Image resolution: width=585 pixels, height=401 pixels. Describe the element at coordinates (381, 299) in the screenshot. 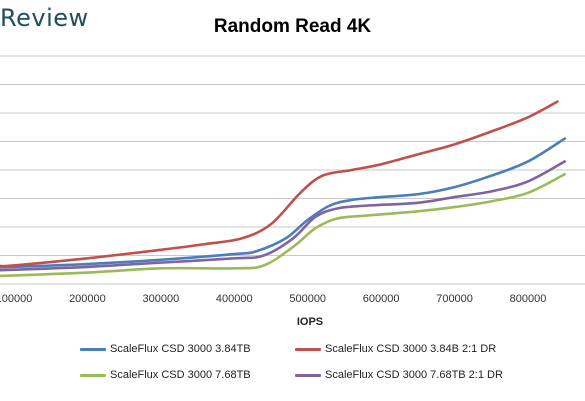

I see `x-tick-label: 600000` at that location.